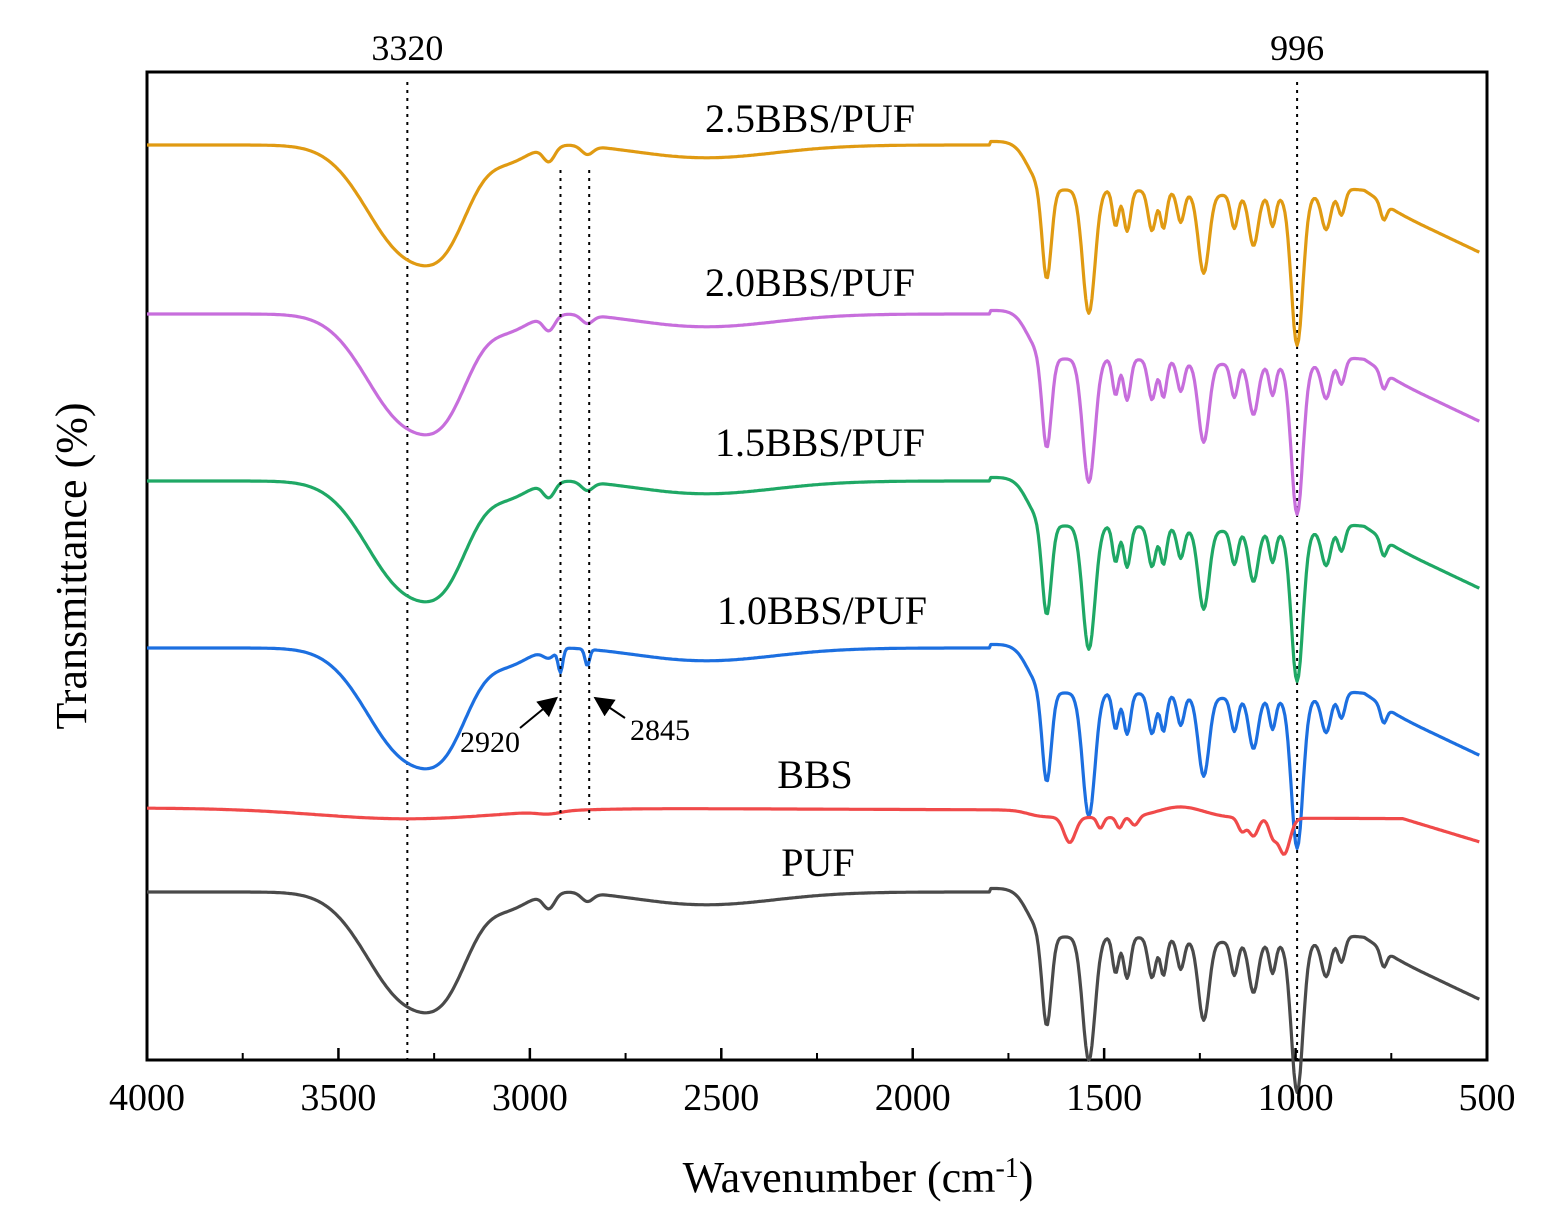 The height and width of the screenshot is (1224, 1546). Describe the element at coordinates (820, 442) in the screenshot. I see `series-label: 1.5BBS/PUF` at that location.